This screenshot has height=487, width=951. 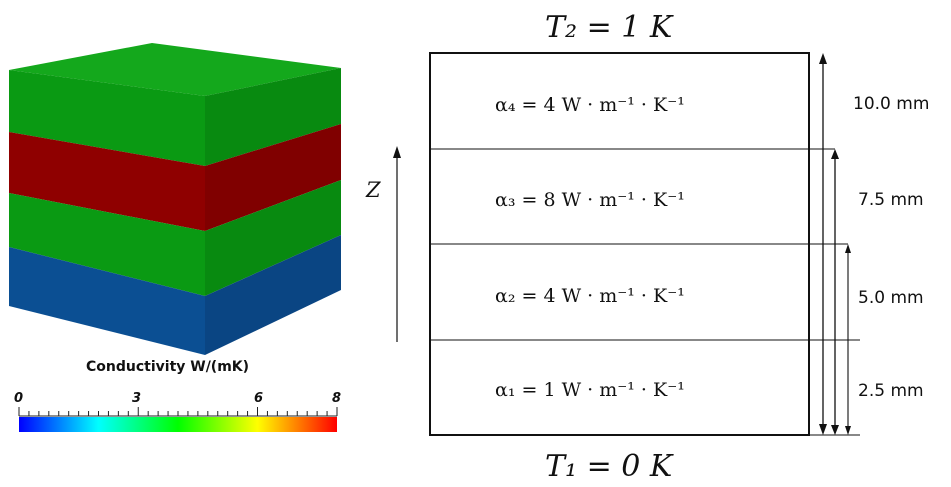 I want to click on cube-layer-3-left-face, so click(x=107, y=181).